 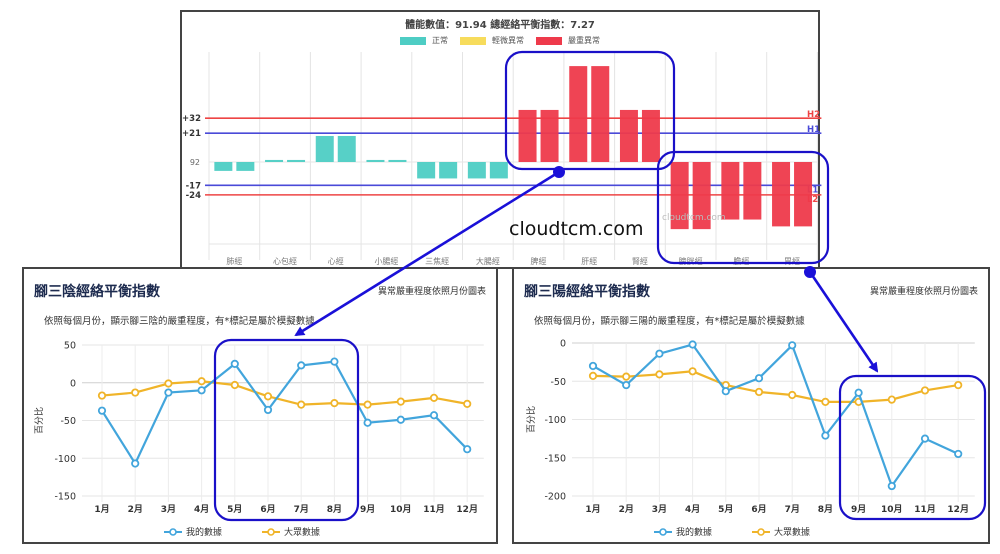 I want to click on legend-swatch-severe, so click(x=549, y=40).